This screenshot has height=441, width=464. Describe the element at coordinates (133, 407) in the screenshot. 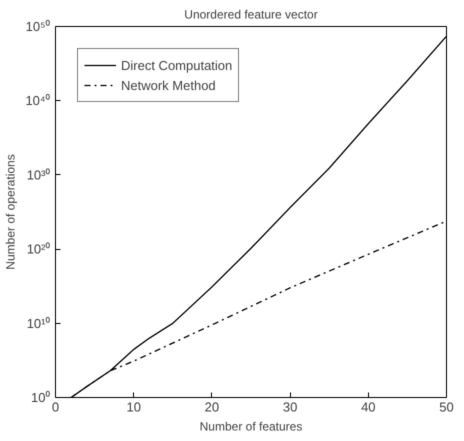

I see `x-tick-label: 10` at that location.